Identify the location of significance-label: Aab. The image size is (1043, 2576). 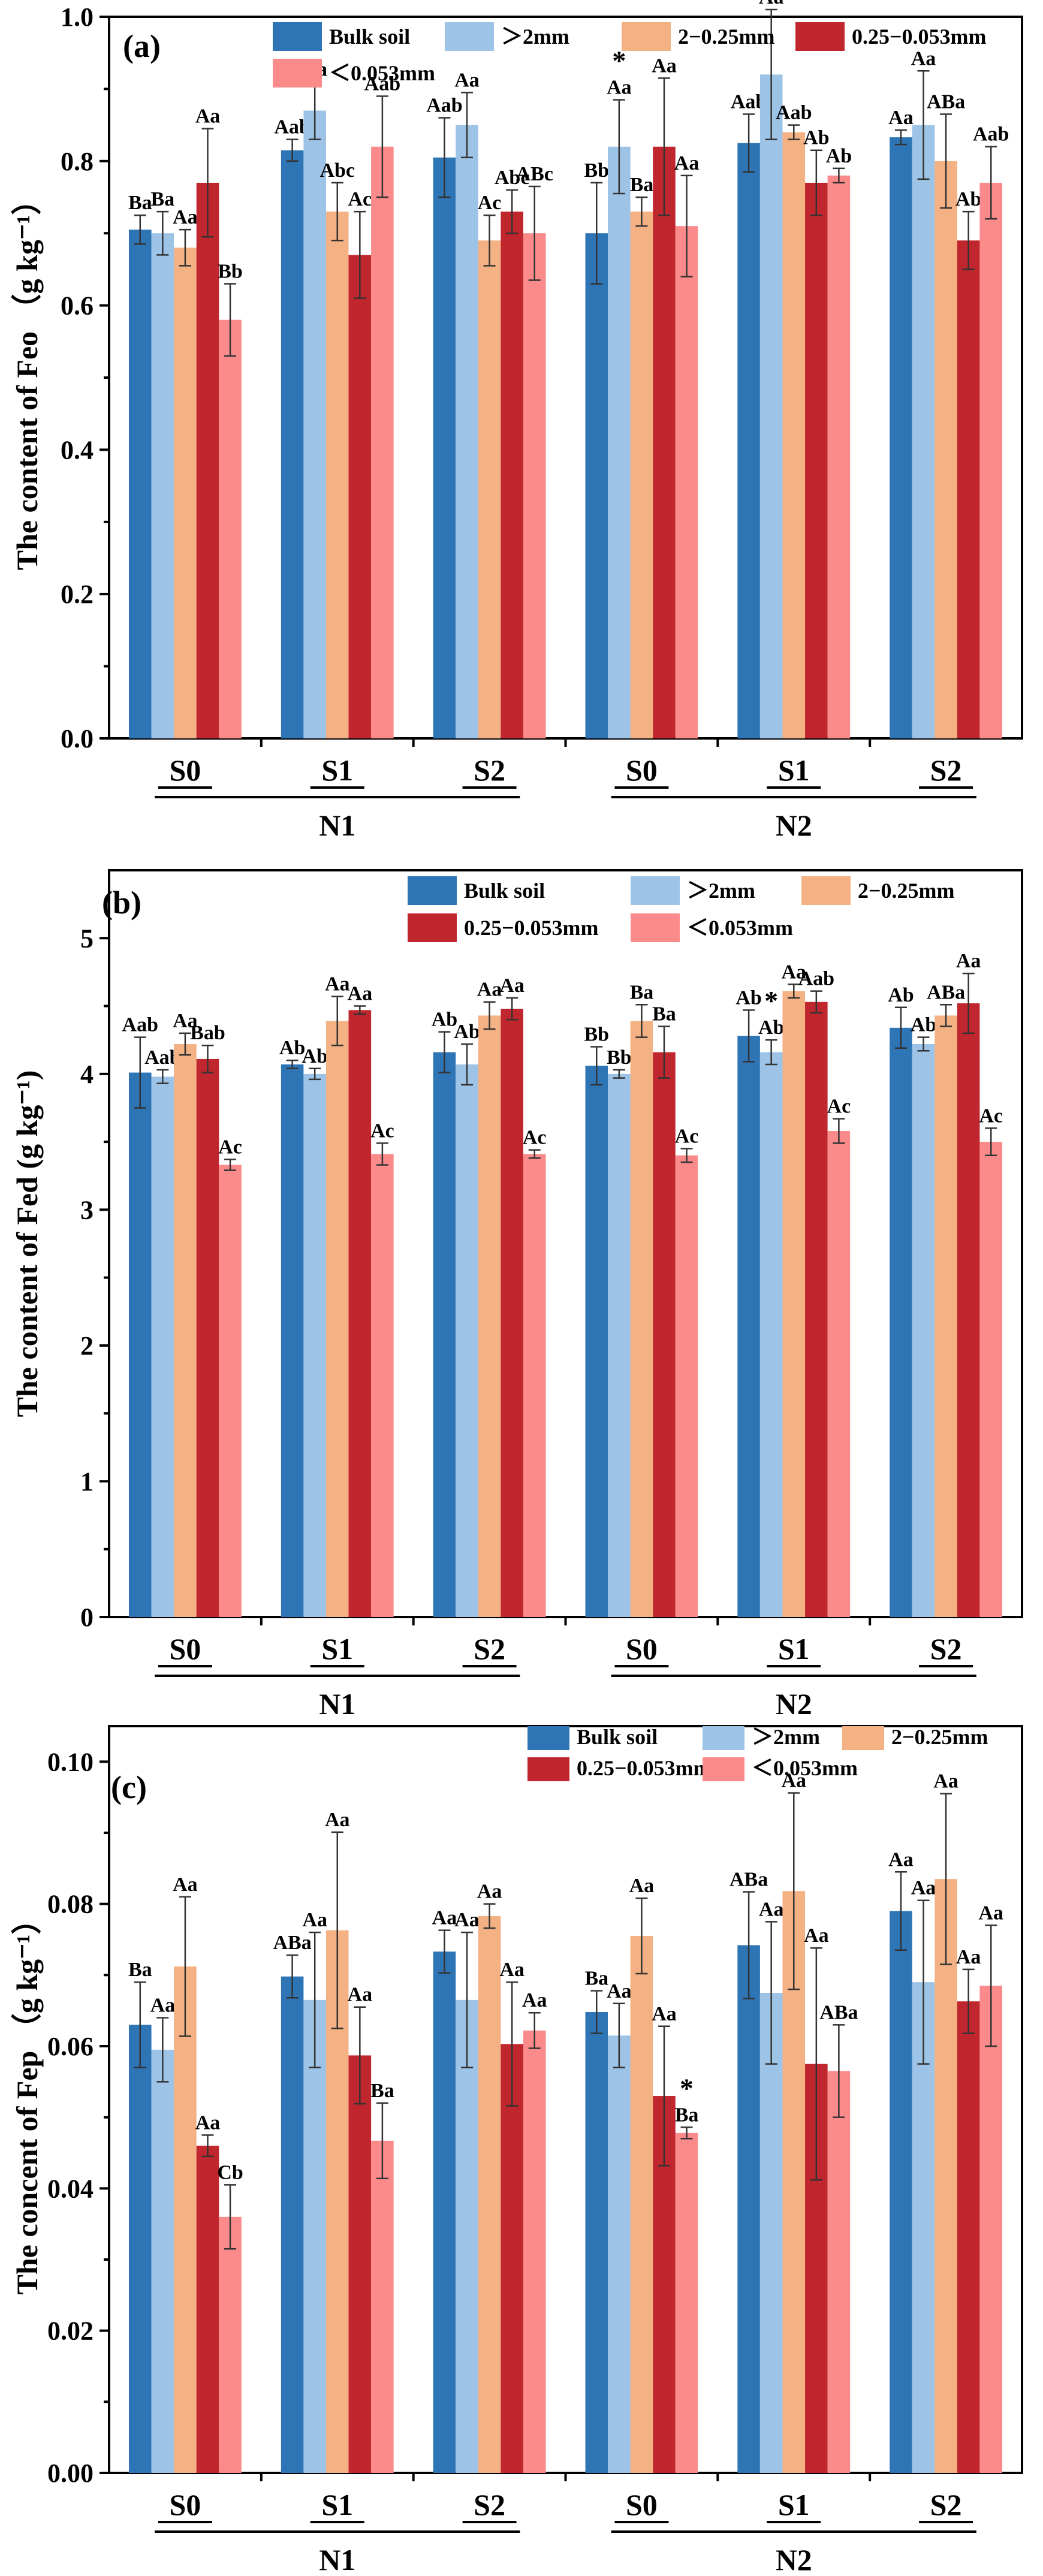
(444, 106).